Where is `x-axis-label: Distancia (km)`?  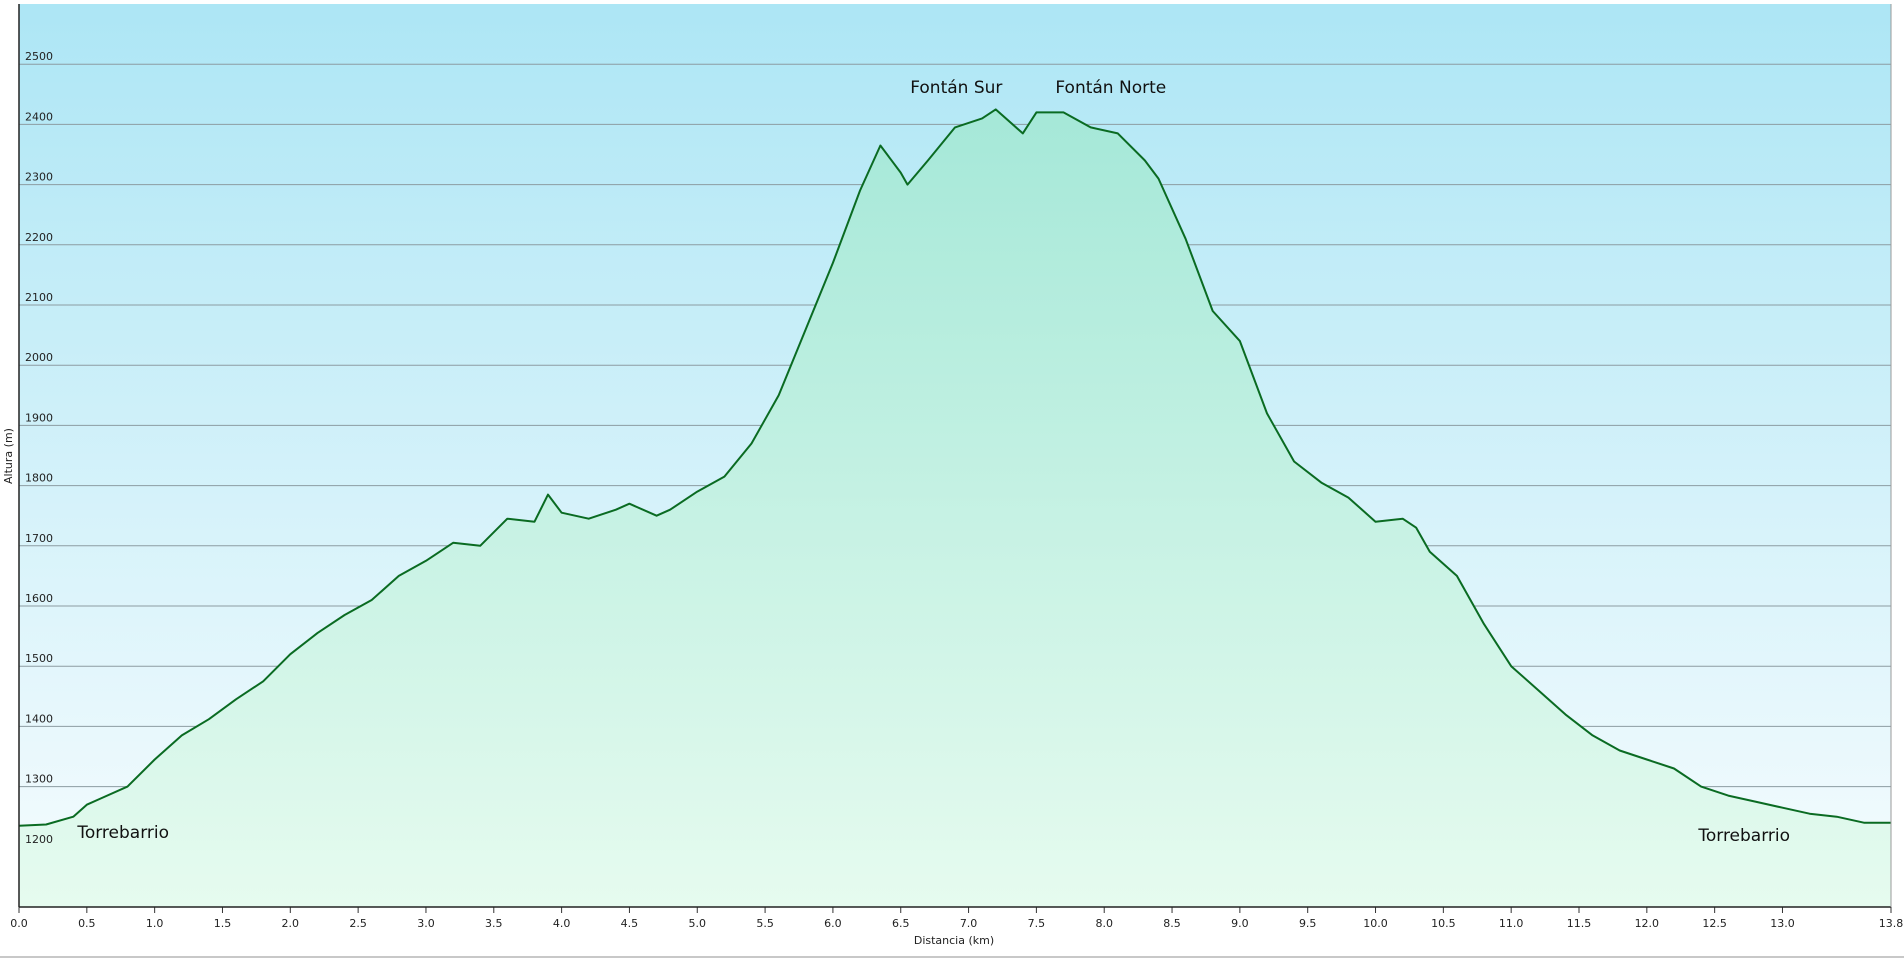
x-axis-label: Distancia (km) is located at coordinates (954, 940).